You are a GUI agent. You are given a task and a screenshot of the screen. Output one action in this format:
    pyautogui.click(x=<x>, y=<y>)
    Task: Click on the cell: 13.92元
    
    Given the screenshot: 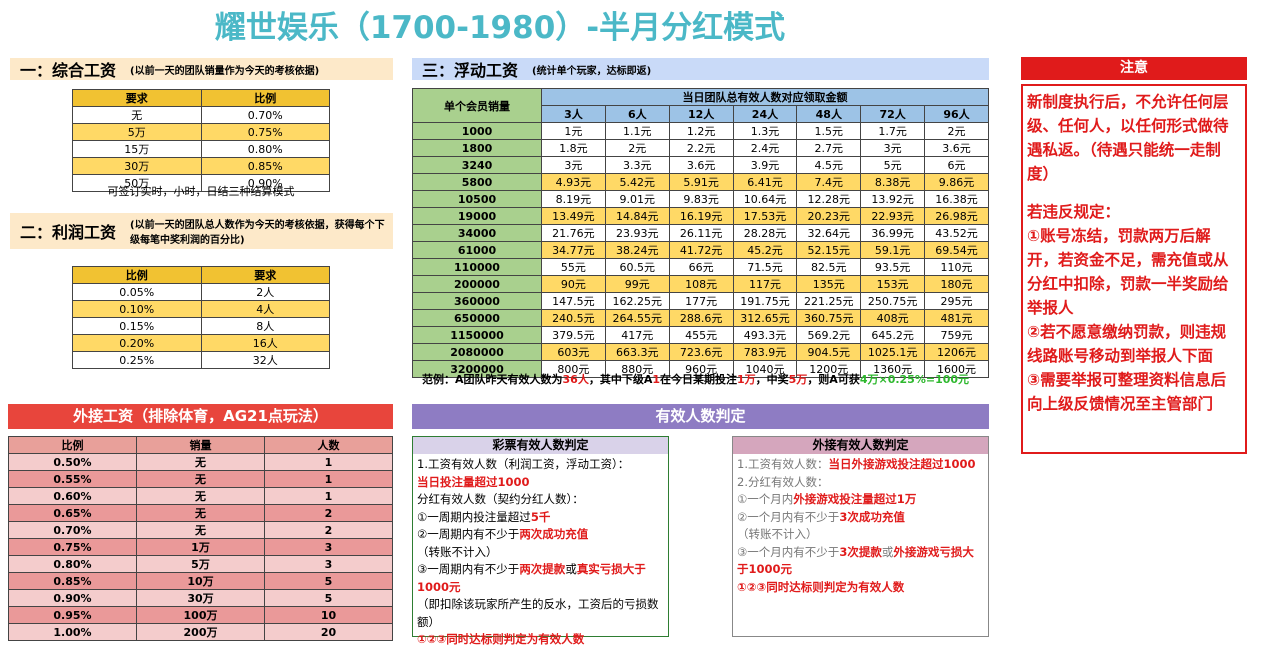 What is the action you would take?
    pyautogui.click(x=893, y=199)
    